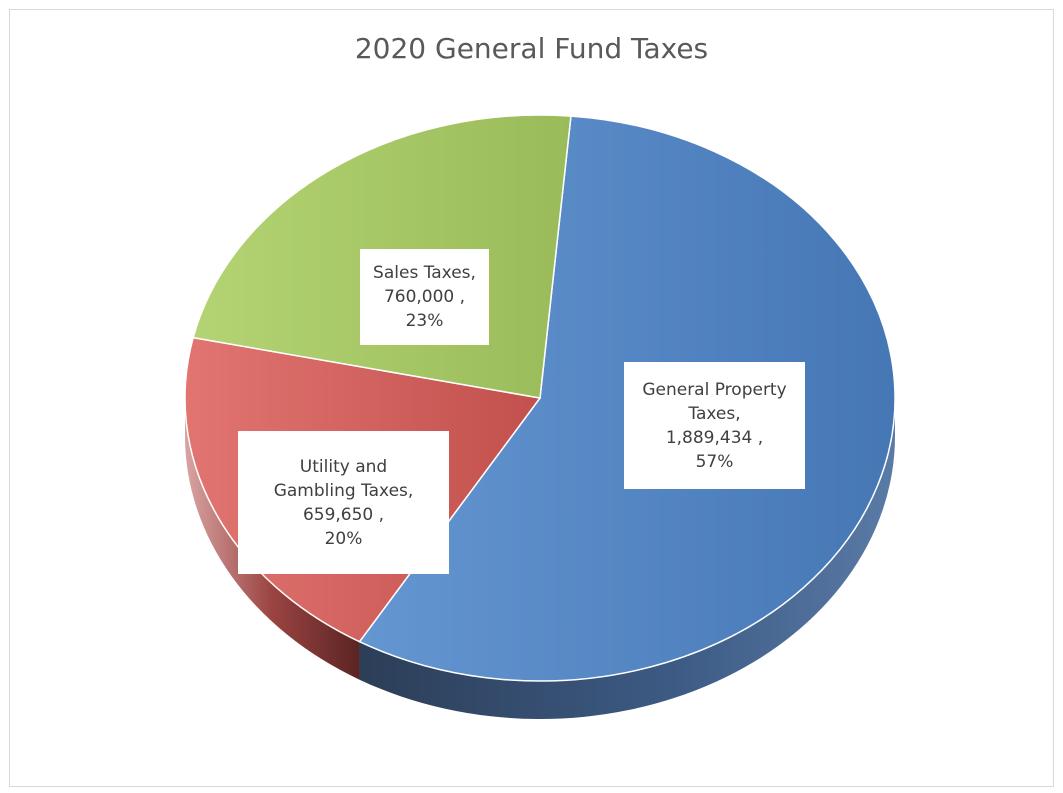  Describe the element at coordinates (343, 538) in the screenshot. I see `label-percent: 20%` at that location.